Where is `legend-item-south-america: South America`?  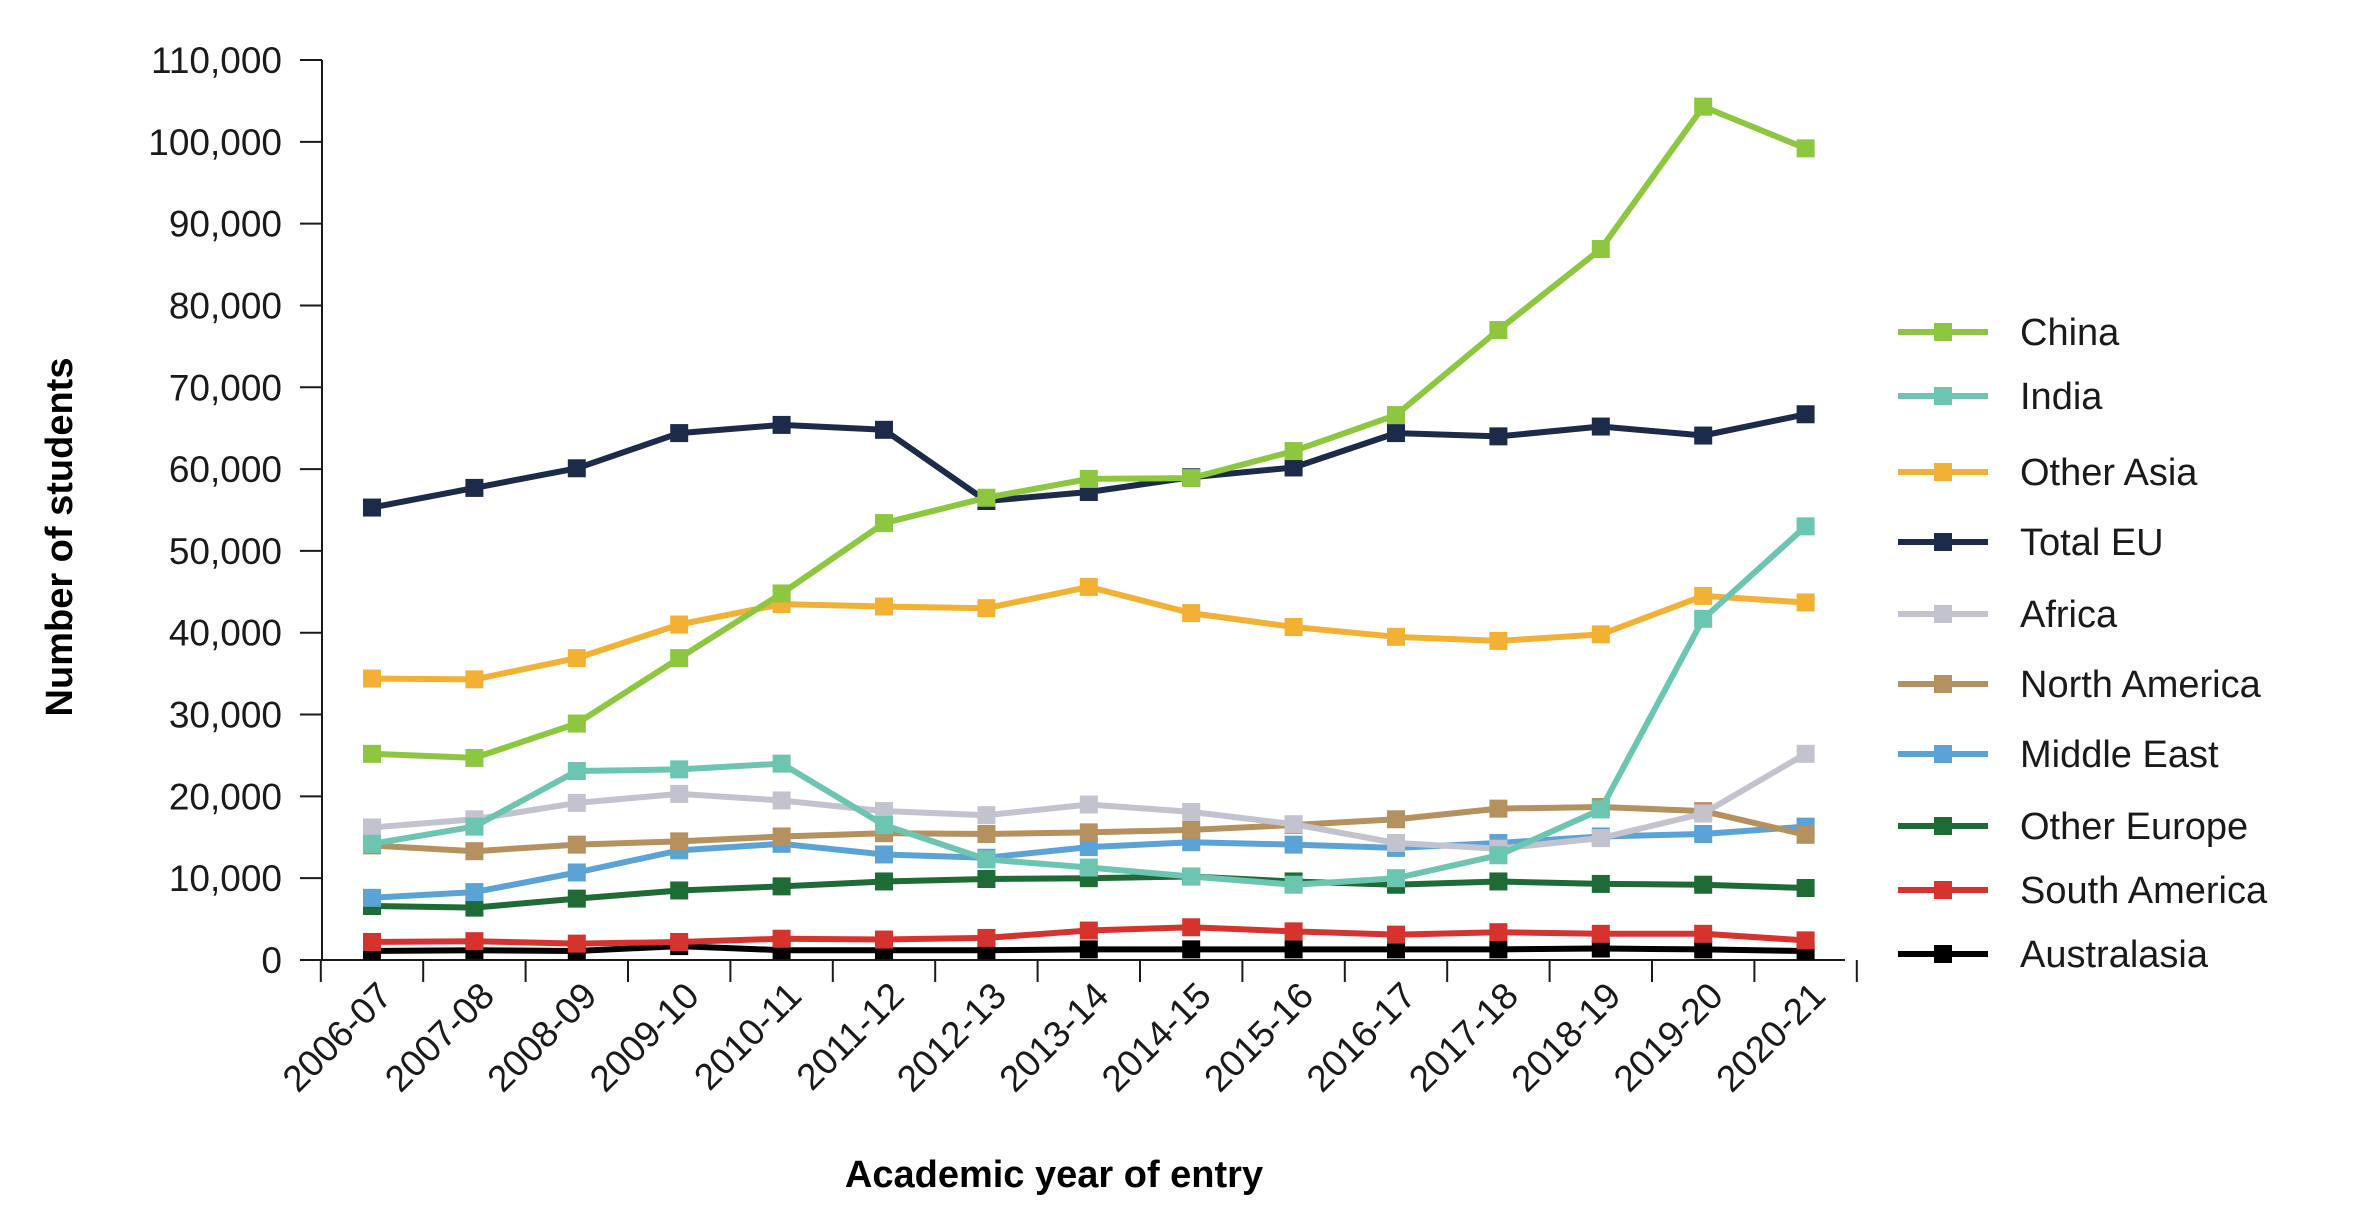
legend-item-south-america: South America is located at coordinates (2083, 891).